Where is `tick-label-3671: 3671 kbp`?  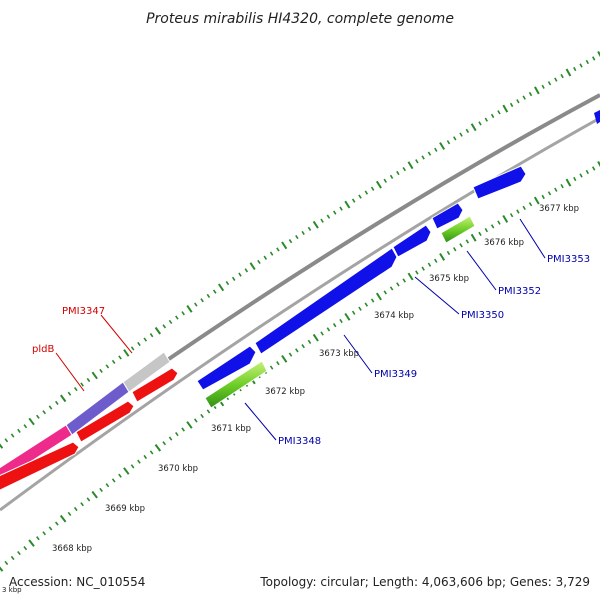
tick-label-3671: 3671 kbp is located at coordinates (231, 429).